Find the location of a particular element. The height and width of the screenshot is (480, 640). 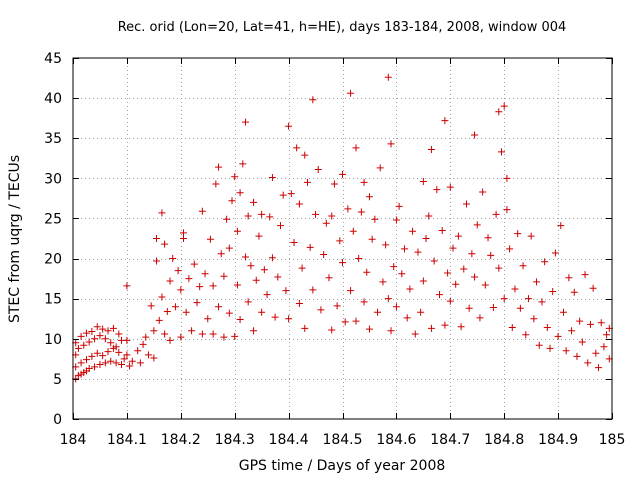

y-tick-label: 25 is located at coordinates (53, 219).